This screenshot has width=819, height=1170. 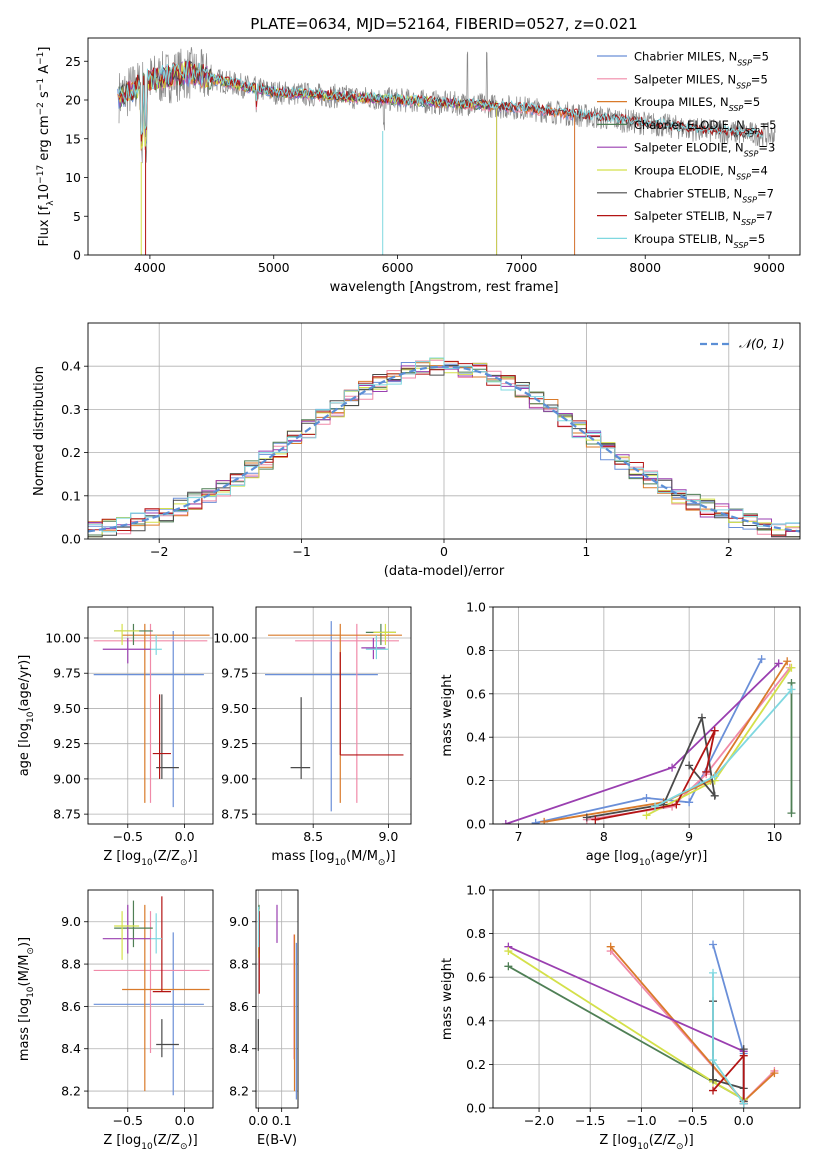 What do you see at coordinates (235, 814) in the screenshot?
I see `y-tick-label: 8.75` at bounding box center [235, 814].